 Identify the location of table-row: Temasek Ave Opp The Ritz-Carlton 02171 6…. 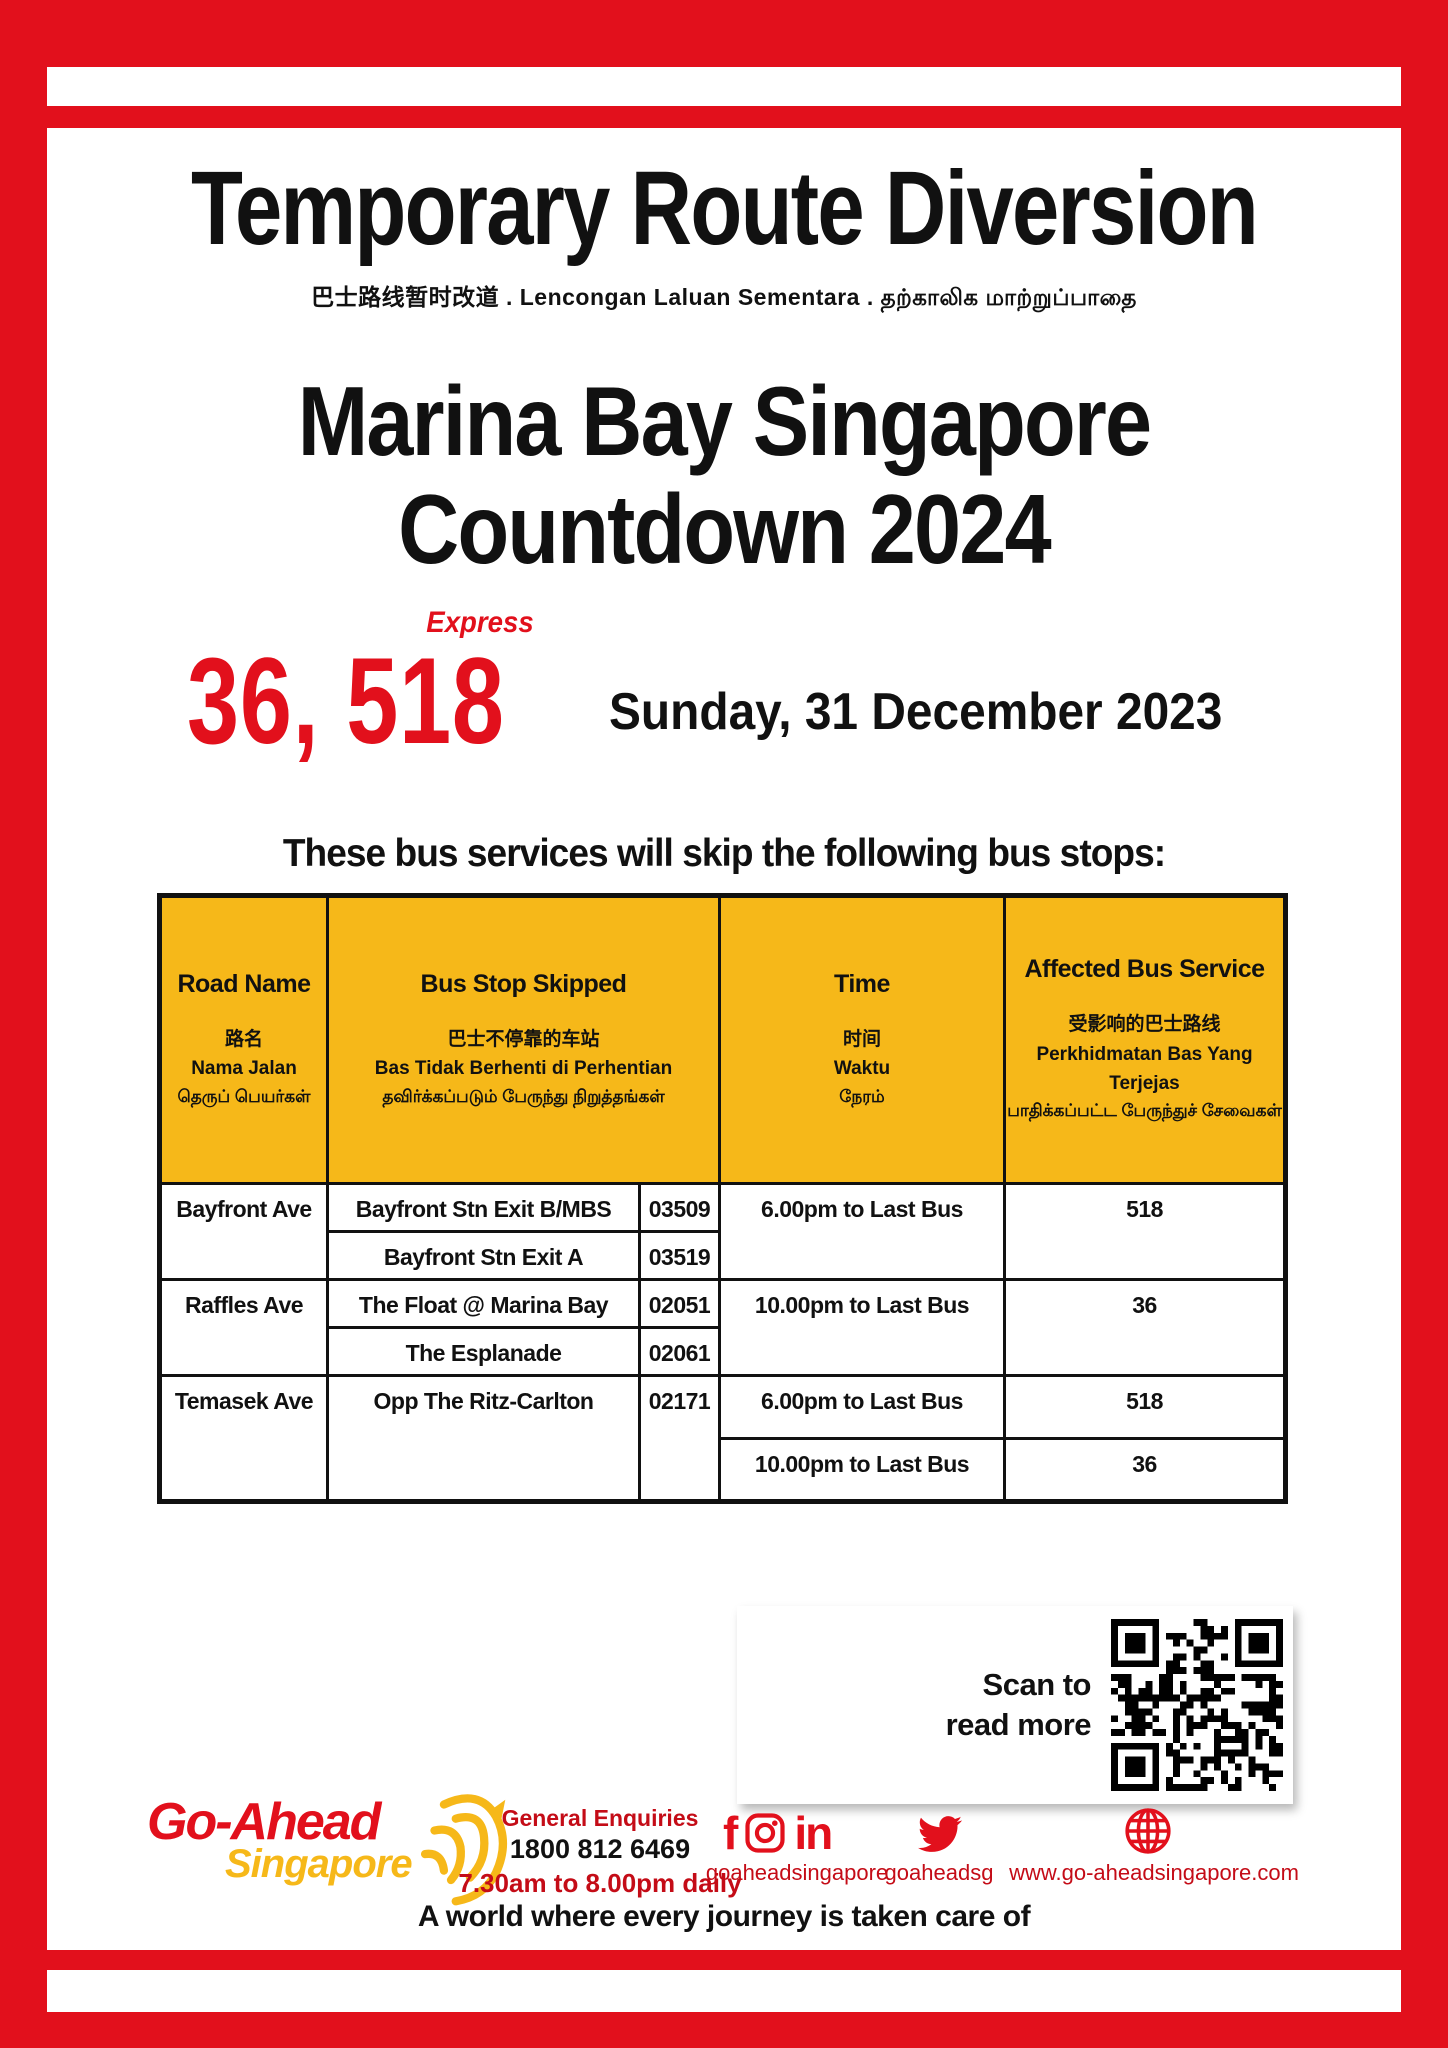
(722, 1438).